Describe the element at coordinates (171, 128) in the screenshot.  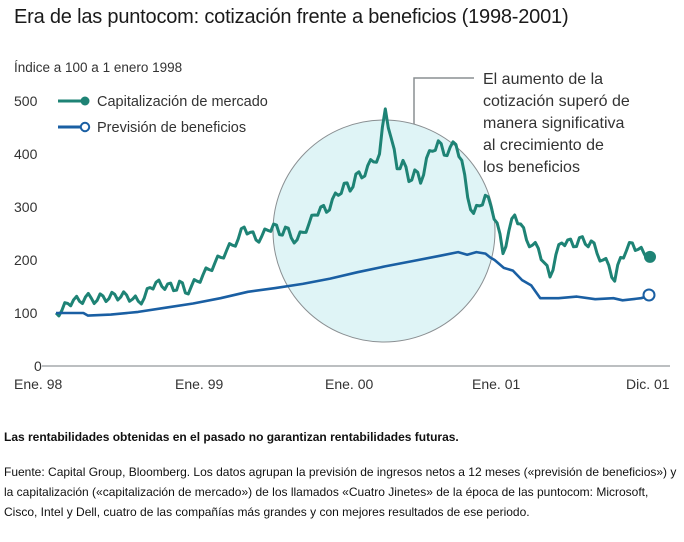
I see `legend-label: Previsión de beneficios` at that location.